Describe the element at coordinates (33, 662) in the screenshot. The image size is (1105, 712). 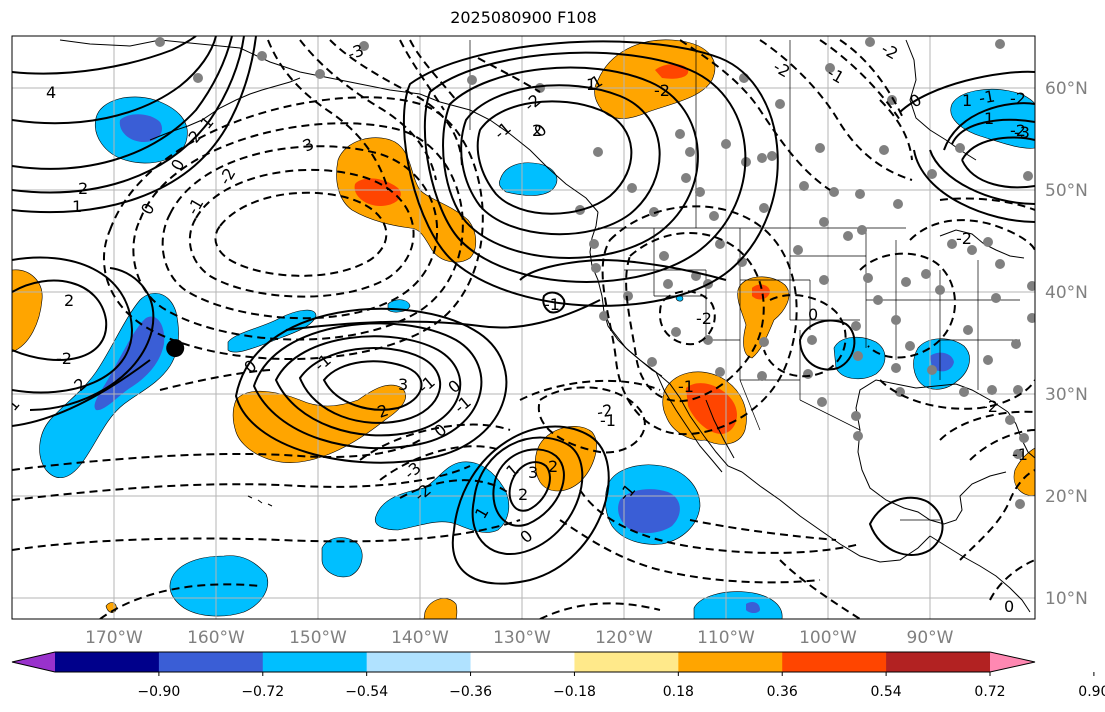
I see `colorbar-extend-low` at that location.